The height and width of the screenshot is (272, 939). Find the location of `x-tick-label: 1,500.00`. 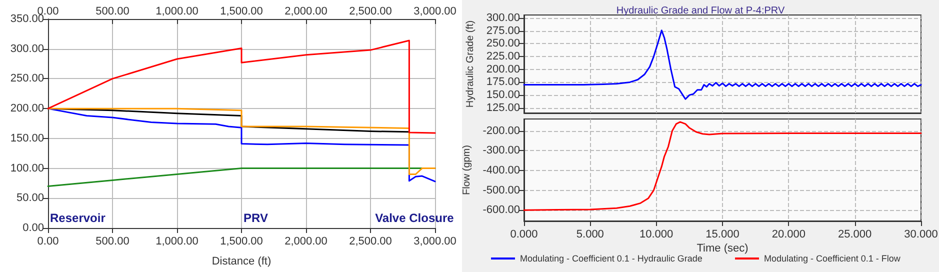

x-tick-label: 1,500.00 is located at coordinates (241, 12).